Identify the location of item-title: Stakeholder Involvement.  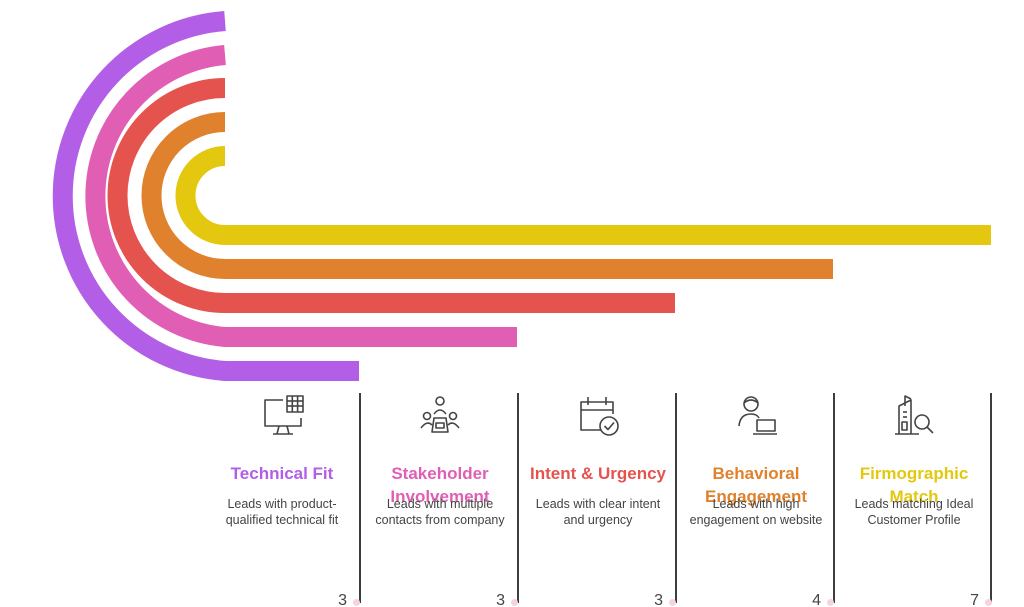
(440, 485).